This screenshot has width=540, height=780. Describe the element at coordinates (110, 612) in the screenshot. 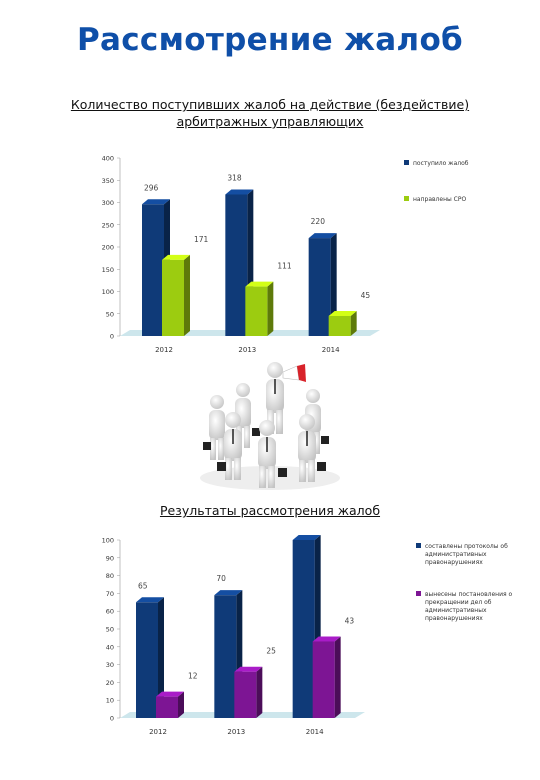

I see `y-tick-label: 60` at that location.